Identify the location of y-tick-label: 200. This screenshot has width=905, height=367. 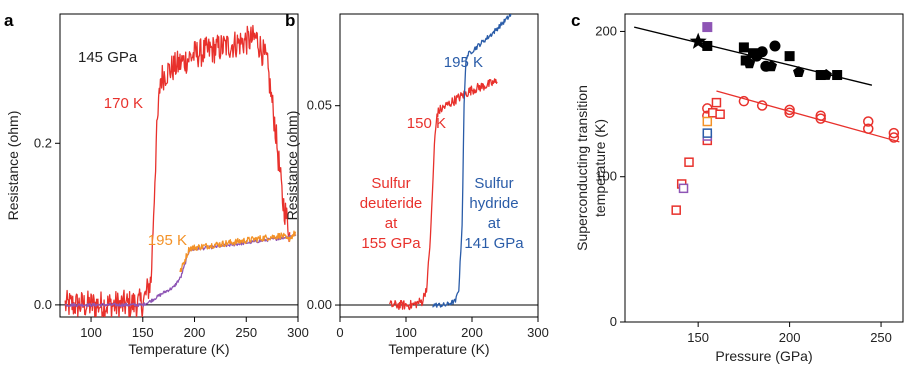
(606, 30).